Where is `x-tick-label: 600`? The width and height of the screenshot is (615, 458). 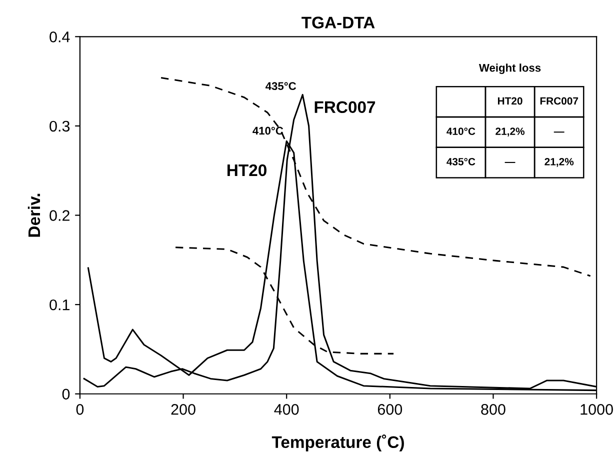 x-tick-label: 600 is located at coordinates (390, 409).